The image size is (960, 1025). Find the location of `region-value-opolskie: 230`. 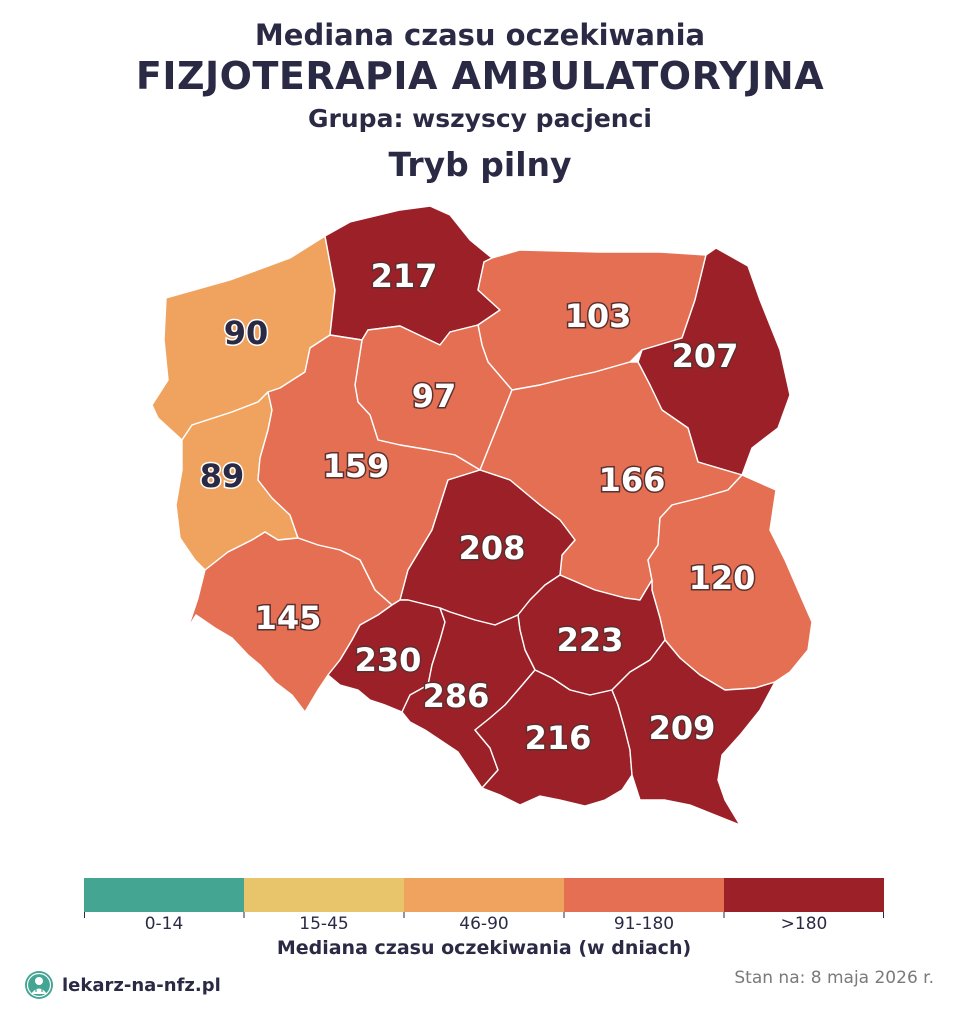

region-value-opolskie: 230 is located at coordinates (388, 660).